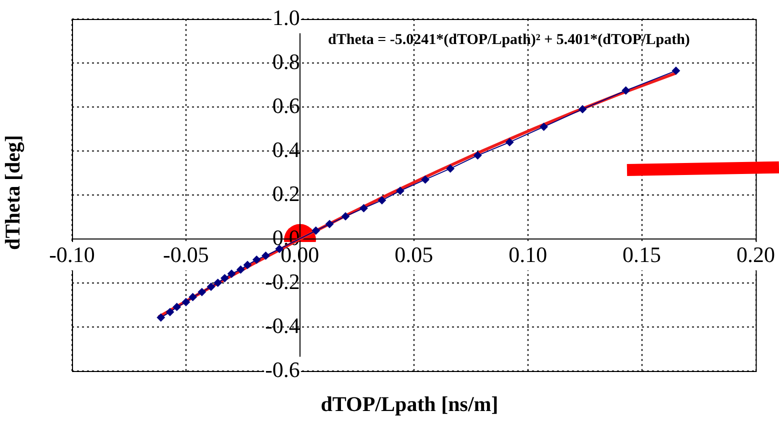 Image resolution: width=779 pixels, height=423 pixels. Describe the element at coordinates (286, 105) in the screenshot. I see `y-tick-label: 0.6` at that location.